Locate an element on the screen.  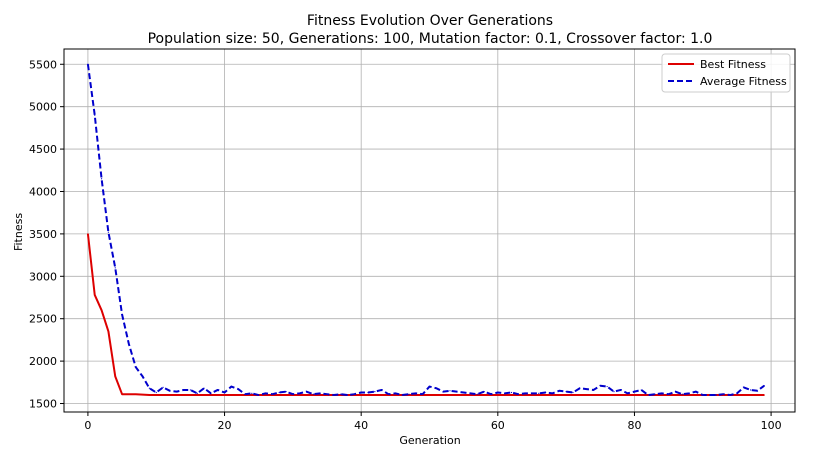
x-tick-label: 40 is located at coordinates (361, 425).